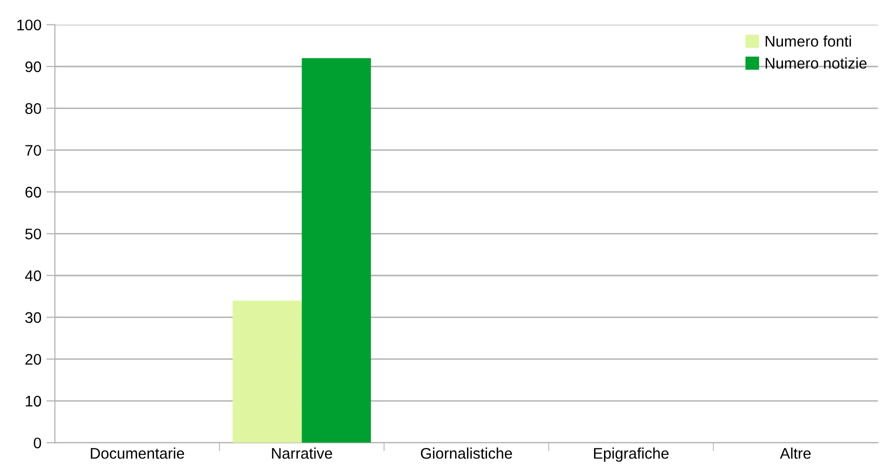 This screenshot has height=475, width=885. Describe the element at coordinates (33, 276) in the screenshot. I see `y-tick-label: 40` at that location.